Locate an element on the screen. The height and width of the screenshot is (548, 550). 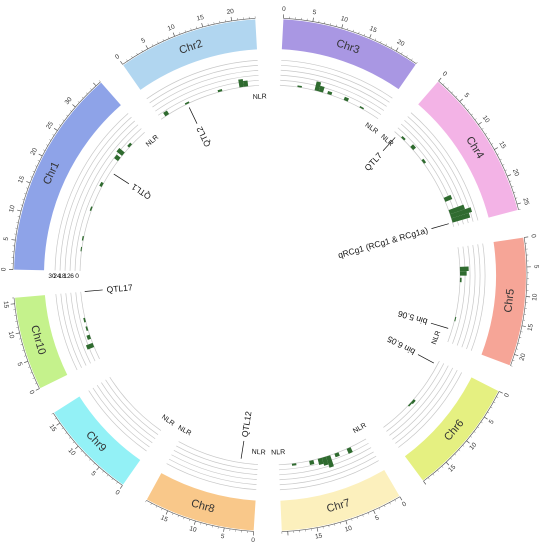
nlr-label: NLR is located at coordinates (260, 97).